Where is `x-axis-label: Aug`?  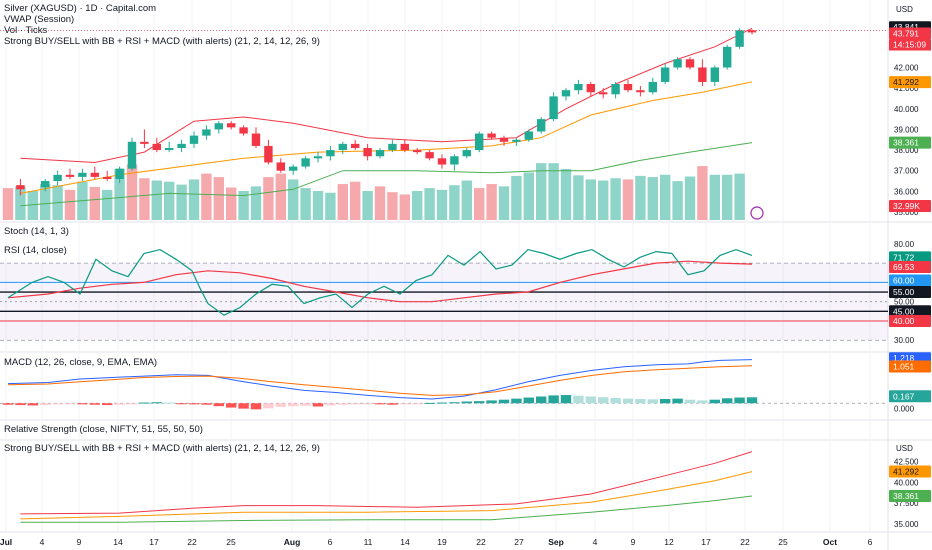
x-axis-label: Aug is located at coordinates (292, 542).